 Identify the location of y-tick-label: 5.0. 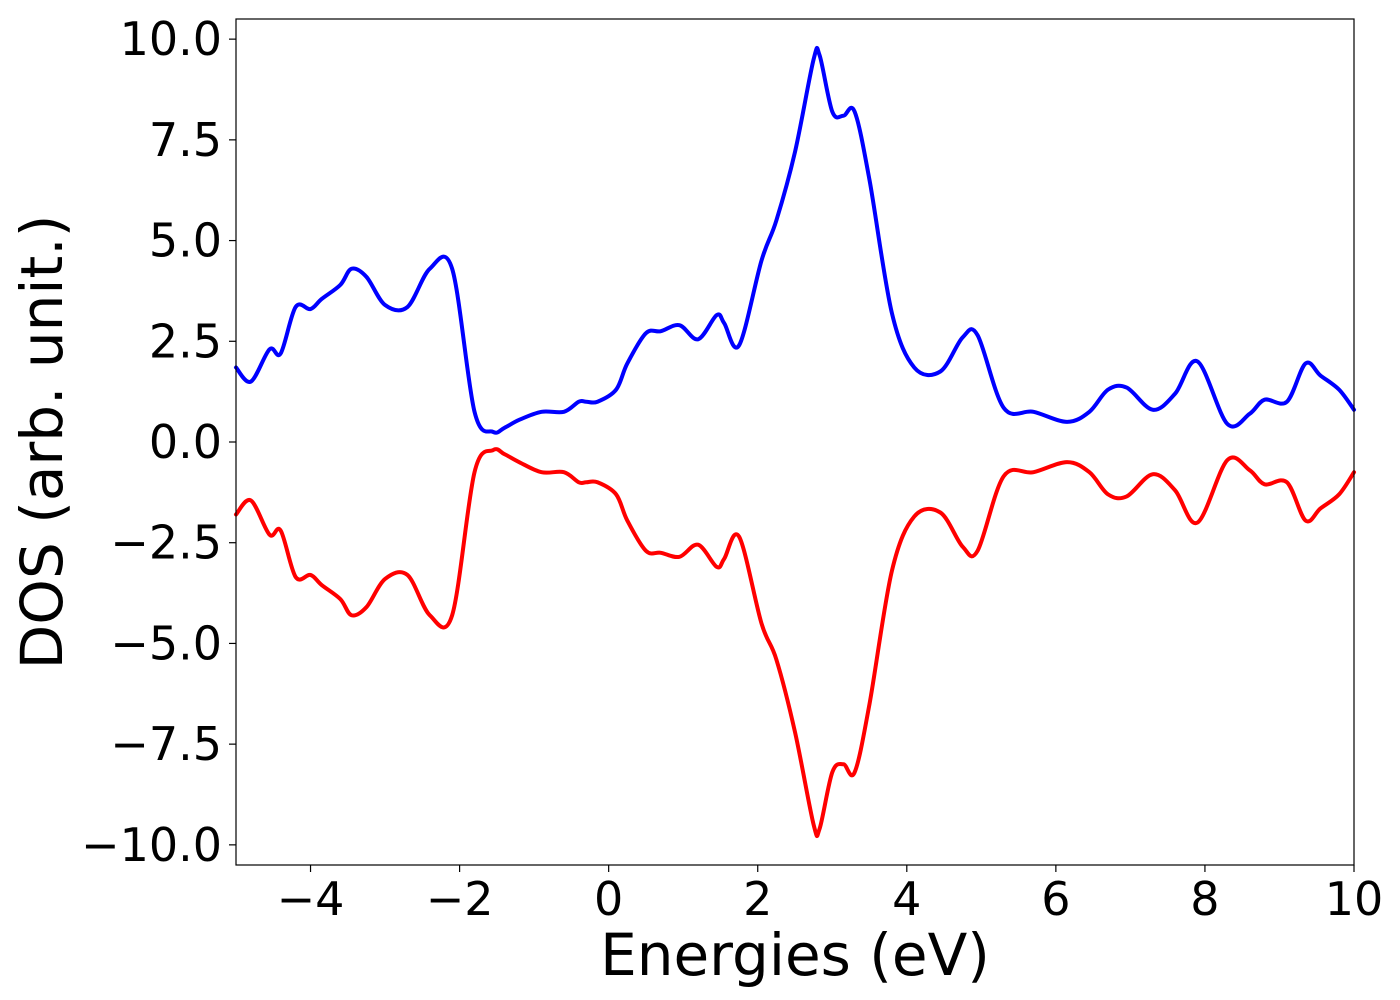
(185, 241).